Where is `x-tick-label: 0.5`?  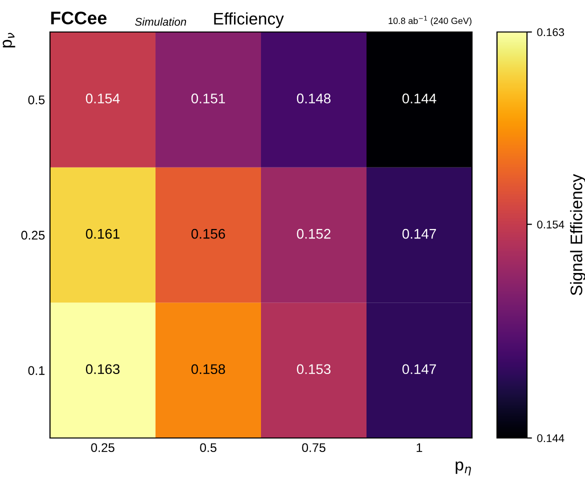
x-tick-label: 0.5 is located at coordinates (208, 447).